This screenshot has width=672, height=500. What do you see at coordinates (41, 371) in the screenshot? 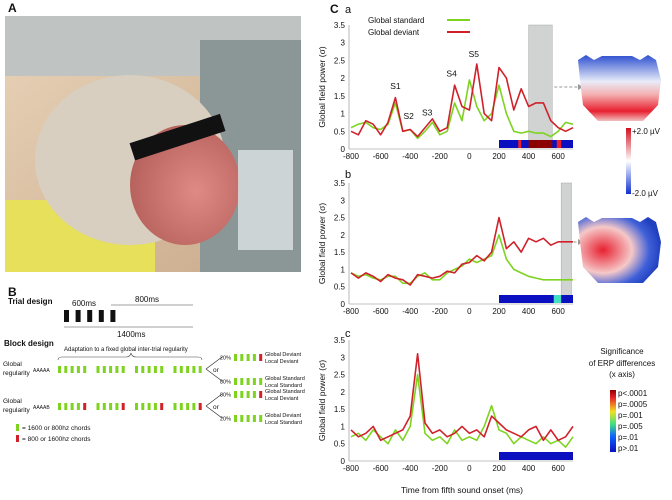
I see `row-sequence: AAAAA` at bounding box center [41, 371].